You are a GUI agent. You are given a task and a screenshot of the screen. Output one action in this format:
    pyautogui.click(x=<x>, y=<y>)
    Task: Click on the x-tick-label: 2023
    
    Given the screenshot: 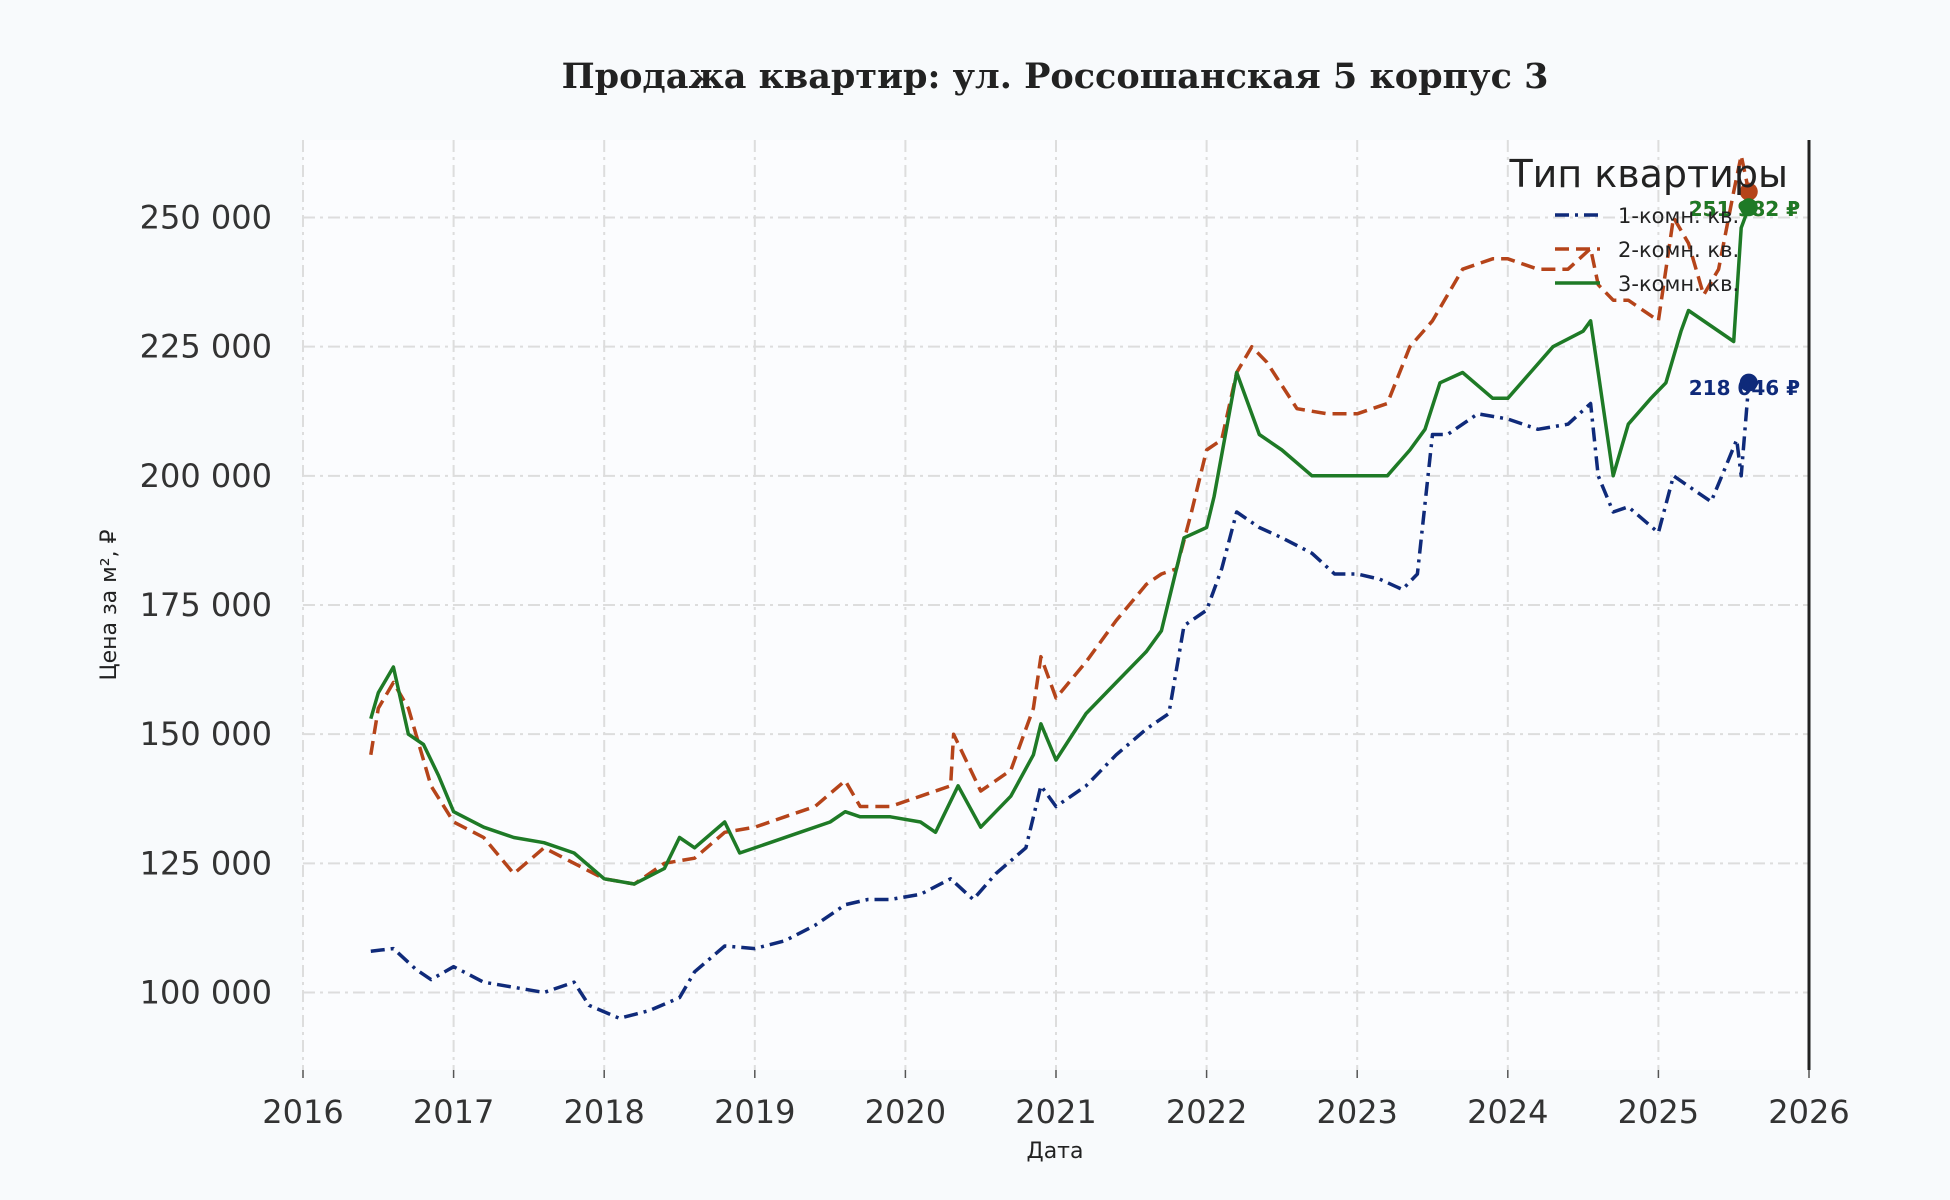 What is the action you would take?
    pyautogui.click(x=1356, y=1112)
    